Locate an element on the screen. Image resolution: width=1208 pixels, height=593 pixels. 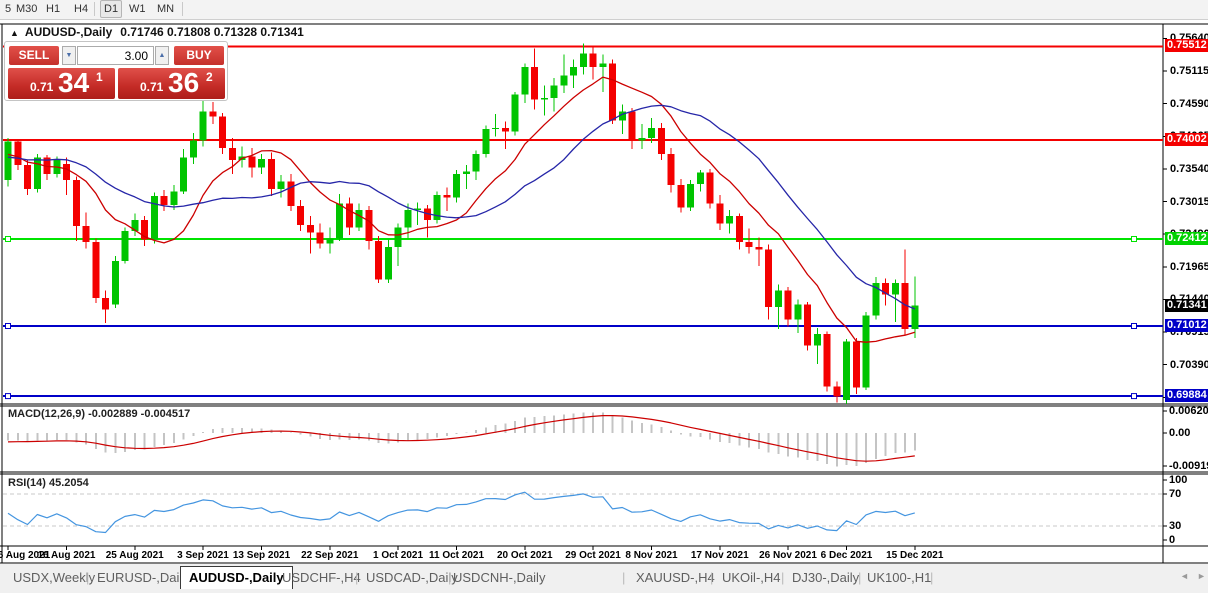
date-axis-label: 22 Sep 2021 is located at coordinates (330, 555).